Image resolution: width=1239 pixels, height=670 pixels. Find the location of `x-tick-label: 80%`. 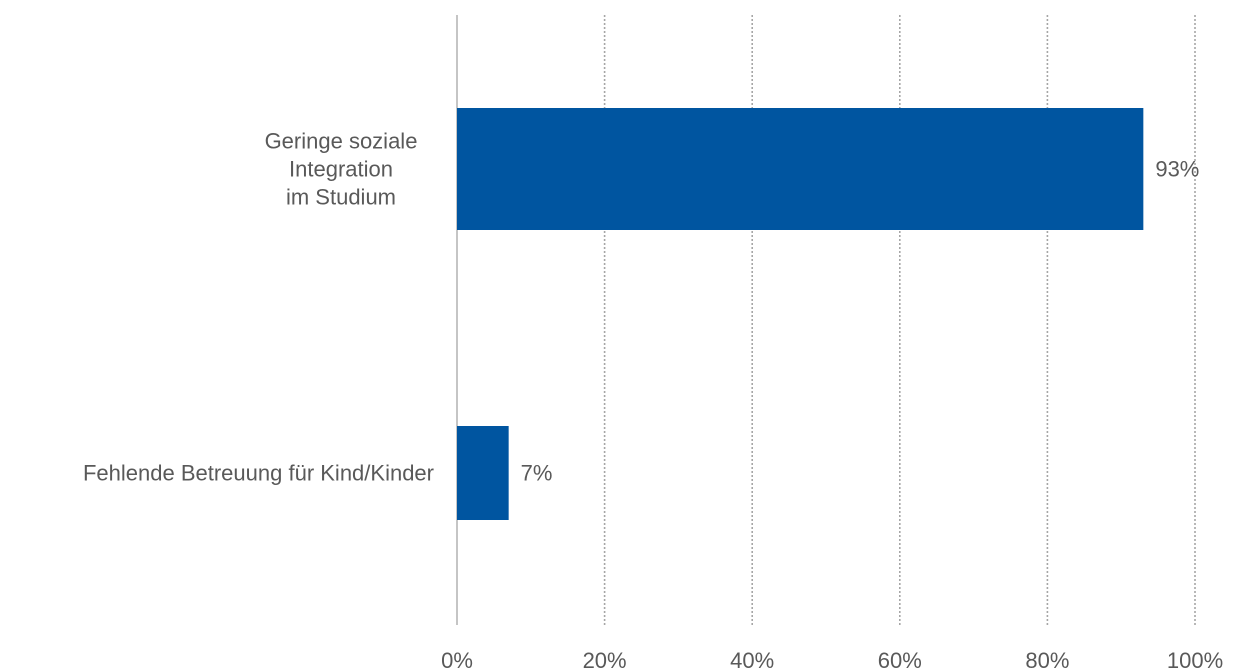

x-tick-label: 80% is located at coordinates (1047, 659).